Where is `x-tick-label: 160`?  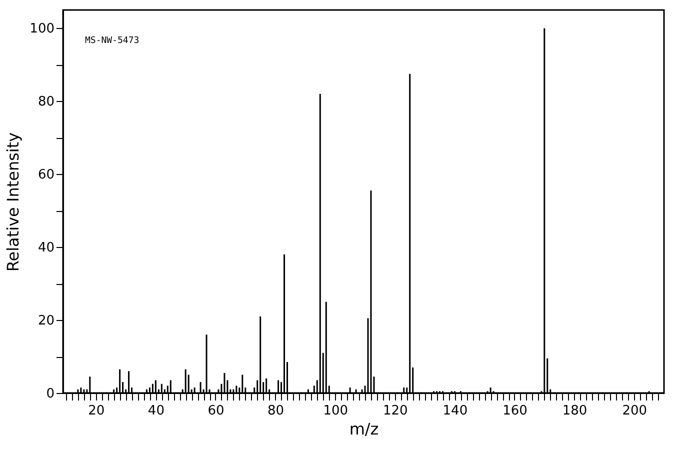
x-tick-label: 160 is located at coordinates (515, 411).